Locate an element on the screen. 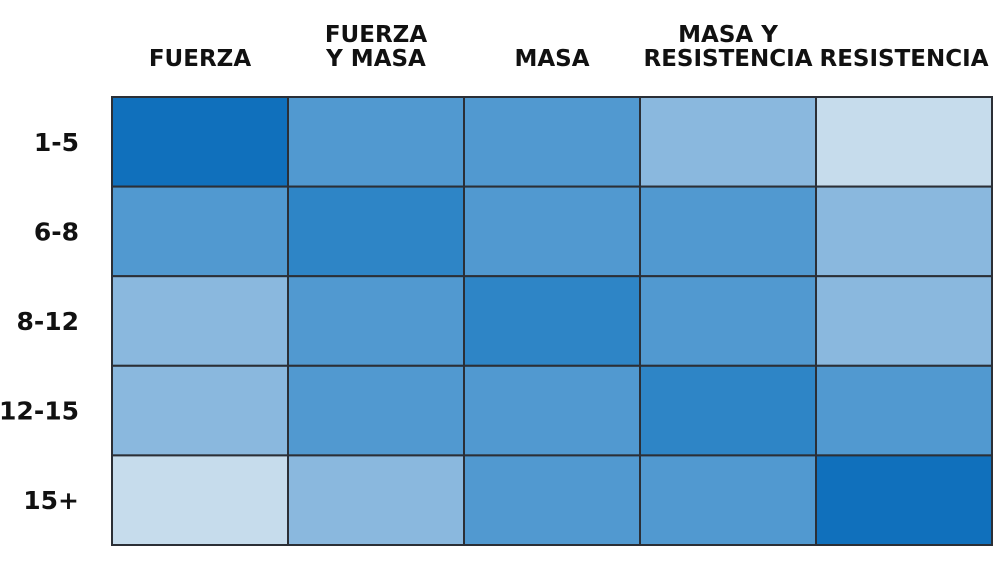 This screenshot has width=1001, height=583. column-label-masa: MASA is located at coordinates (551, 59).